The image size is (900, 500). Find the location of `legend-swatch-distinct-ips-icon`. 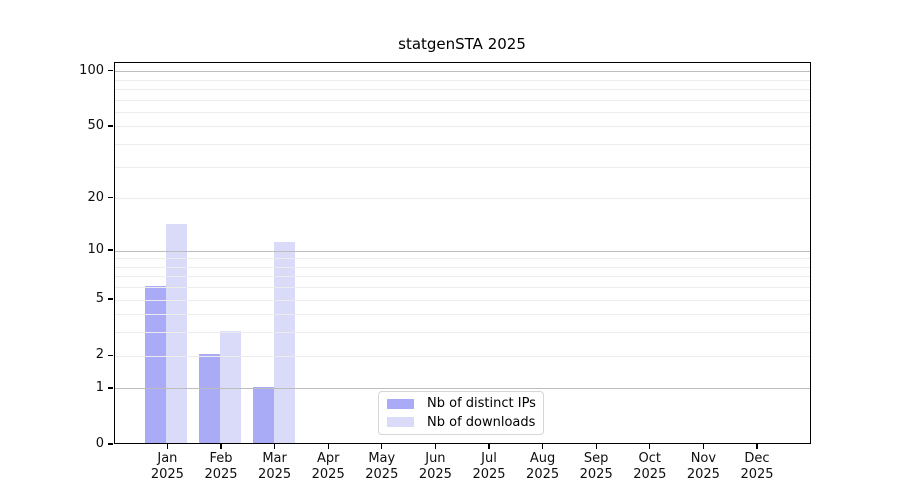

legend-swatch-distinct-ips-icon is located at coordinates (400, 403).